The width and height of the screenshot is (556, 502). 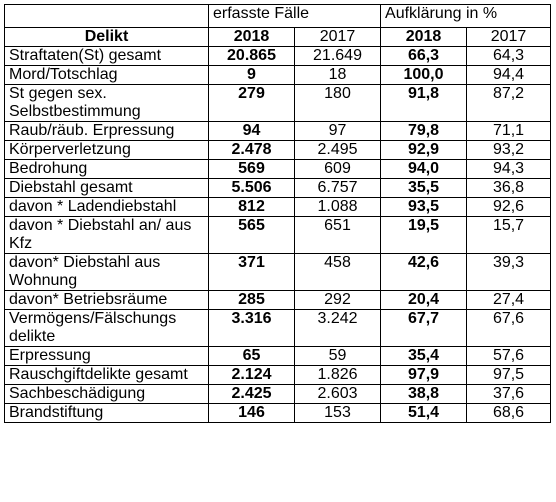 I want to click on table-row: Diebstahl gesamt 5.506 6.757 35,5 36,8, so click(x=278, y=188).